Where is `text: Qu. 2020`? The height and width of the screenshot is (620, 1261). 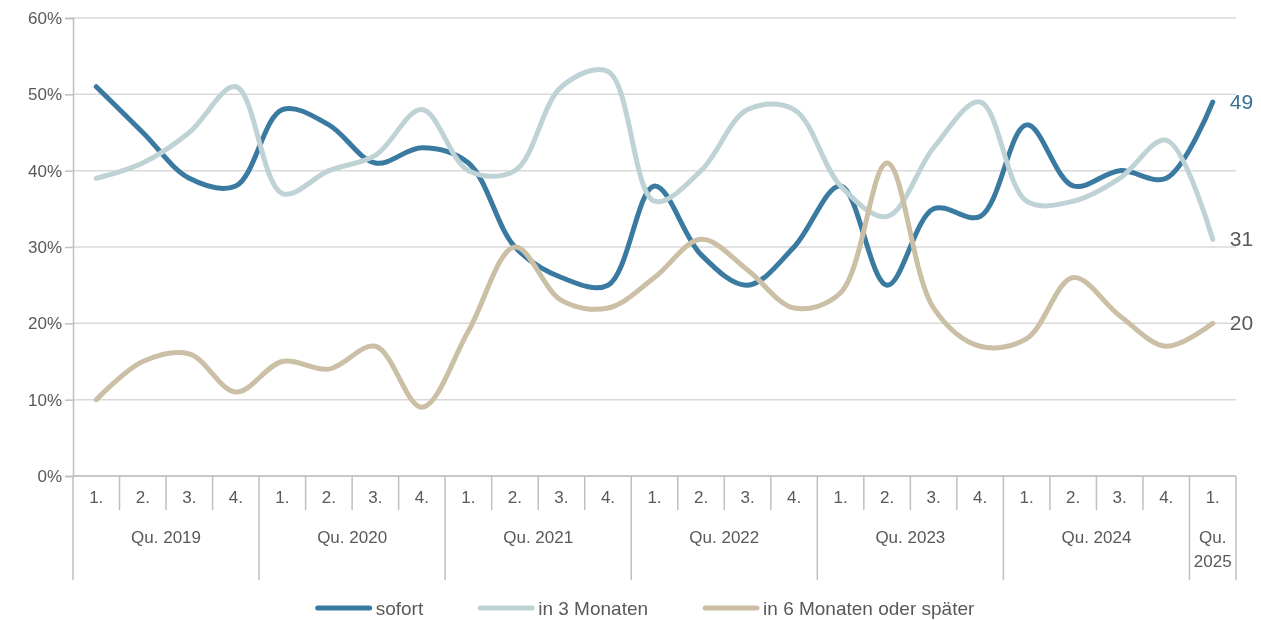
text: Qu. 2020 is located at coordinates (352, 537).